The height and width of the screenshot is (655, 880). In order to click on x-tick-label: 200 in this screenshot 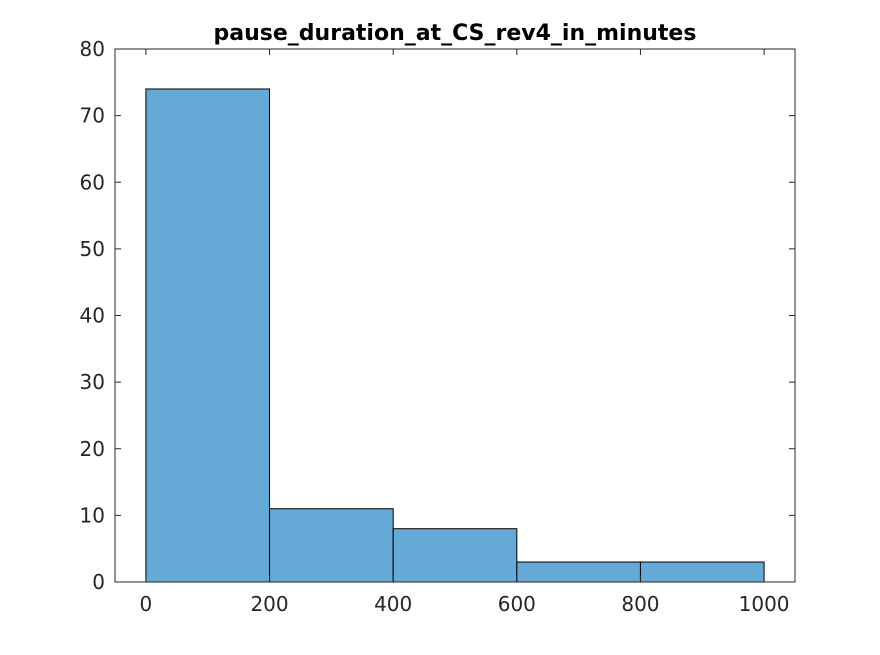, I will do `click(269, 604)`.